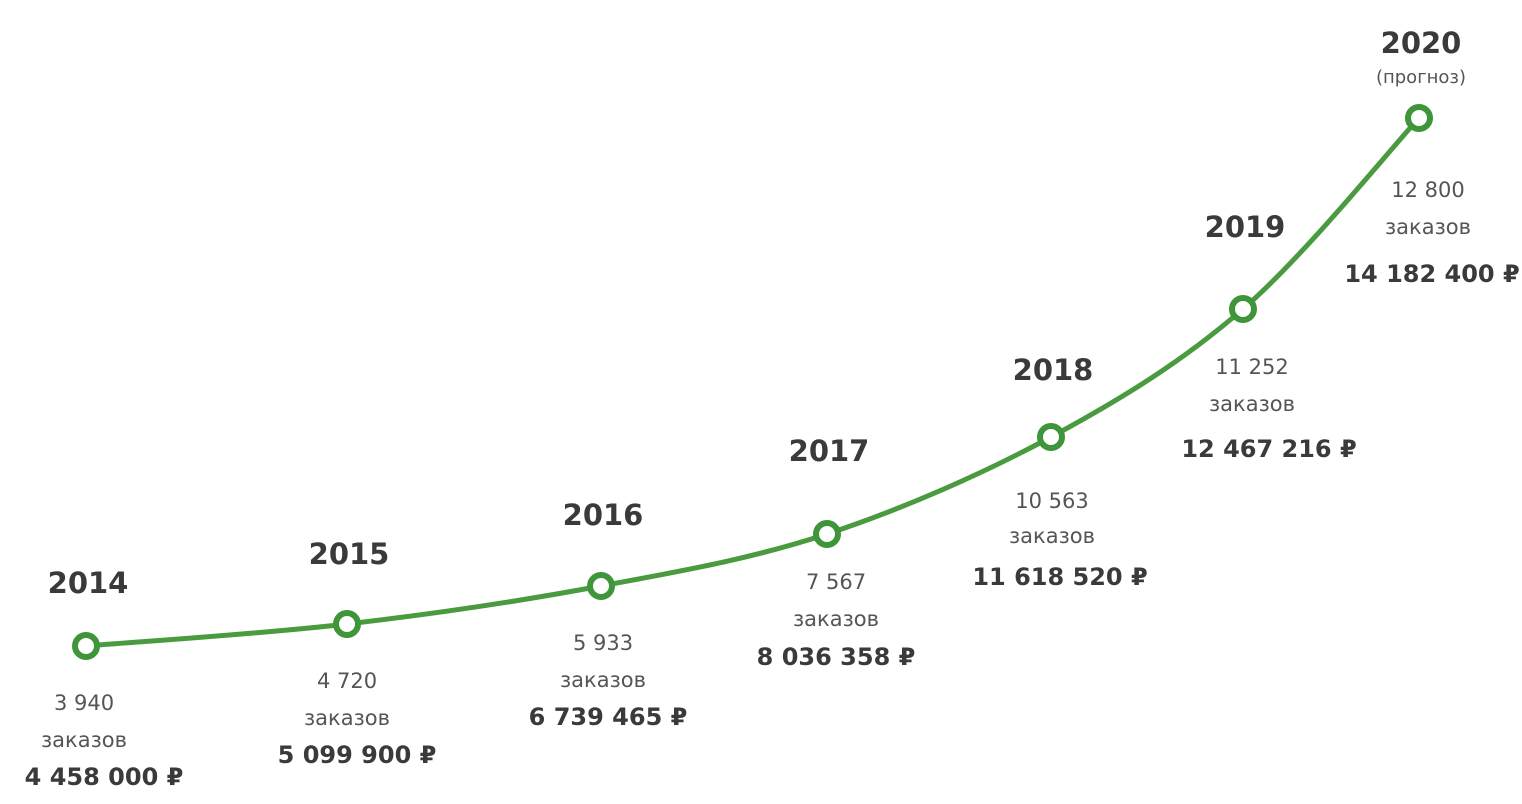 The image size is (1522, 804). What do you see at coordinates (829, 451) in the screenshot?
I see `year-label: 2017` at bounding box center [829, 451].